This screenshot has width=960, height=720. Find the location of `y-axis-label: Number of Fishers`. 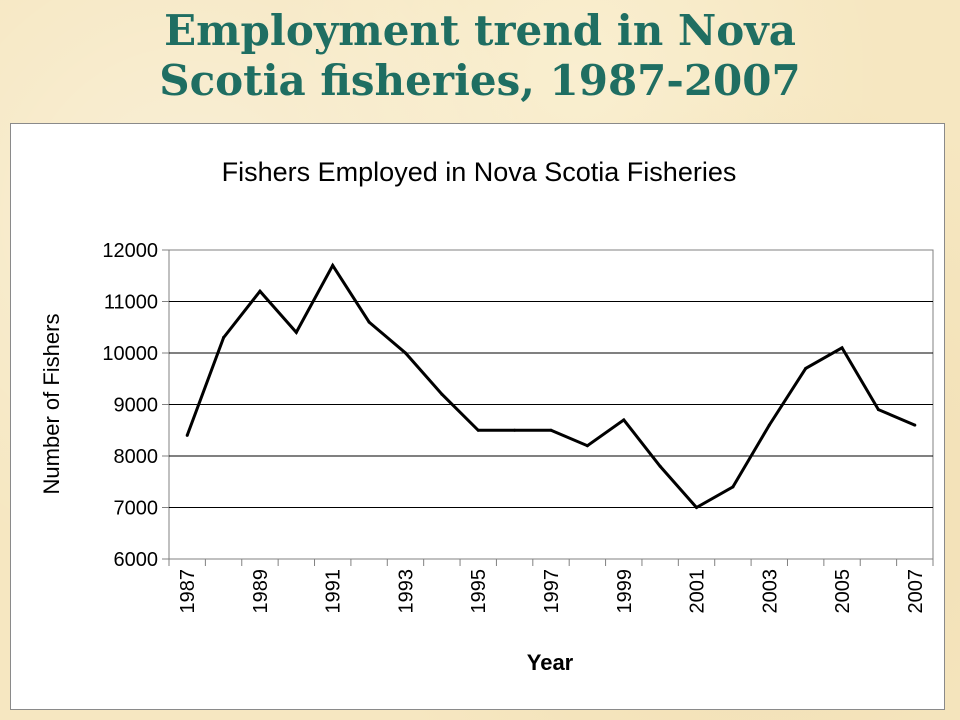

y-axis-label: Number of Fishers is located at coordinates (51, 404).